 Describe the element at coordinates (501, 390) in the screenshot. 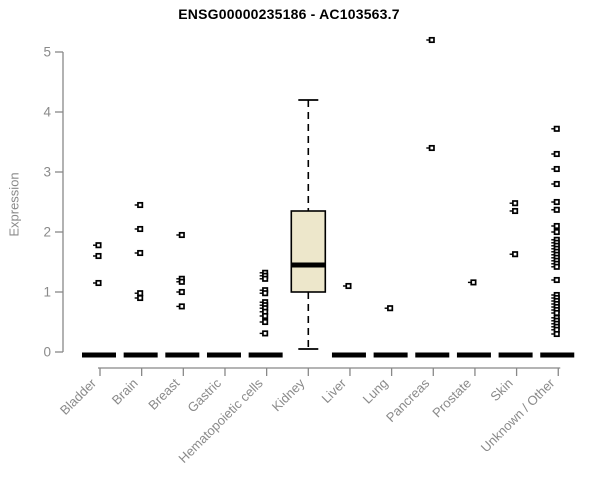

I see `x-tick-label: Skin` at that location.